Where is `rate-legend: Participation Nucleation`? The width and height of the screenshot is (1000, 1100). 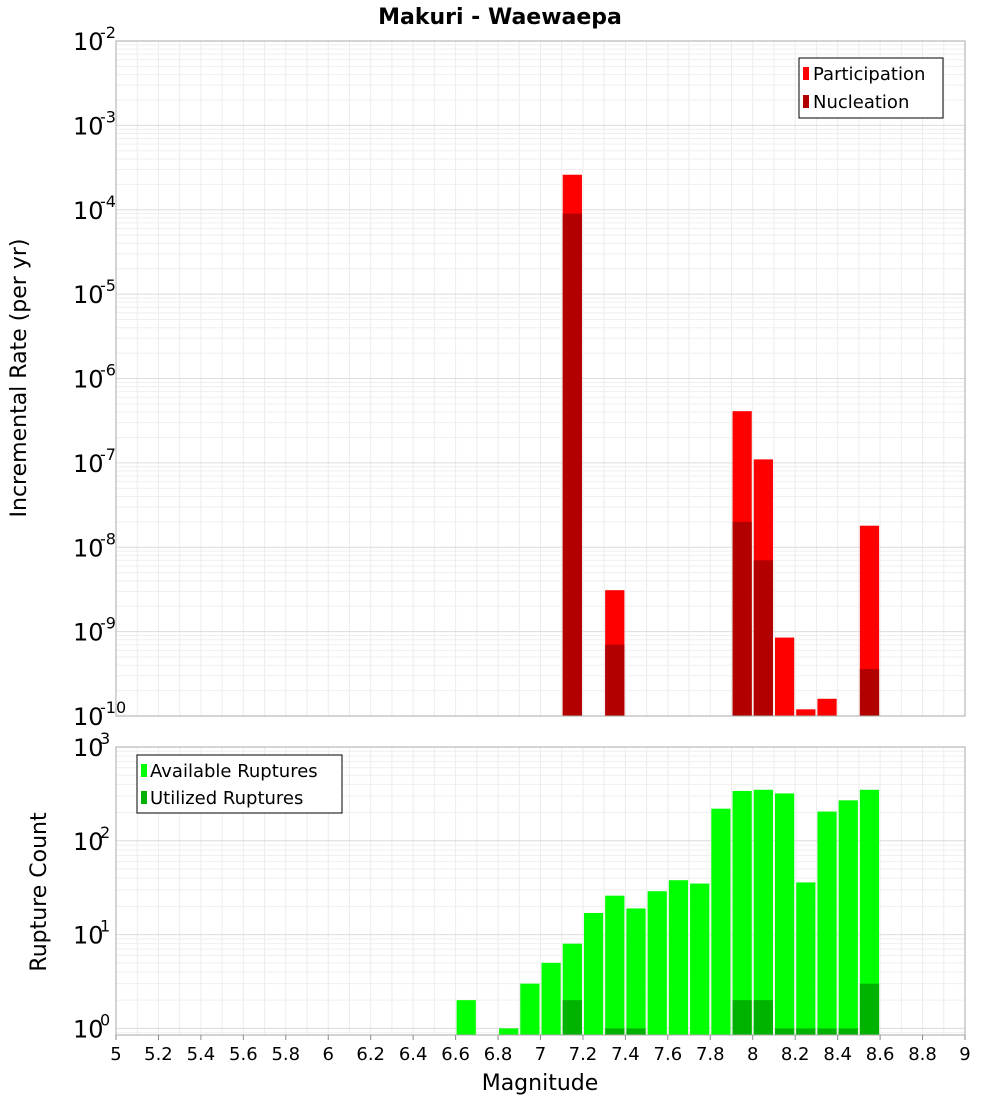 rate-legend: Participation Nucleation is located at coordinates (871, 88).